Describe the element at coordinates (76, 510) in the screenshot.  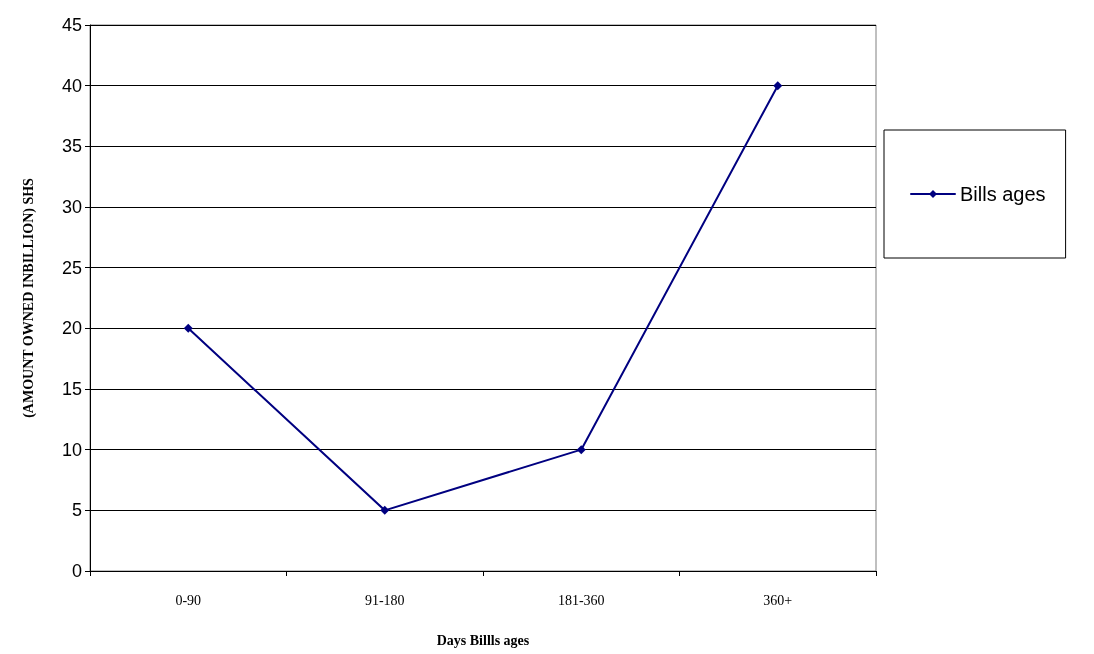
I see `y-tick-label: 5` at that location.